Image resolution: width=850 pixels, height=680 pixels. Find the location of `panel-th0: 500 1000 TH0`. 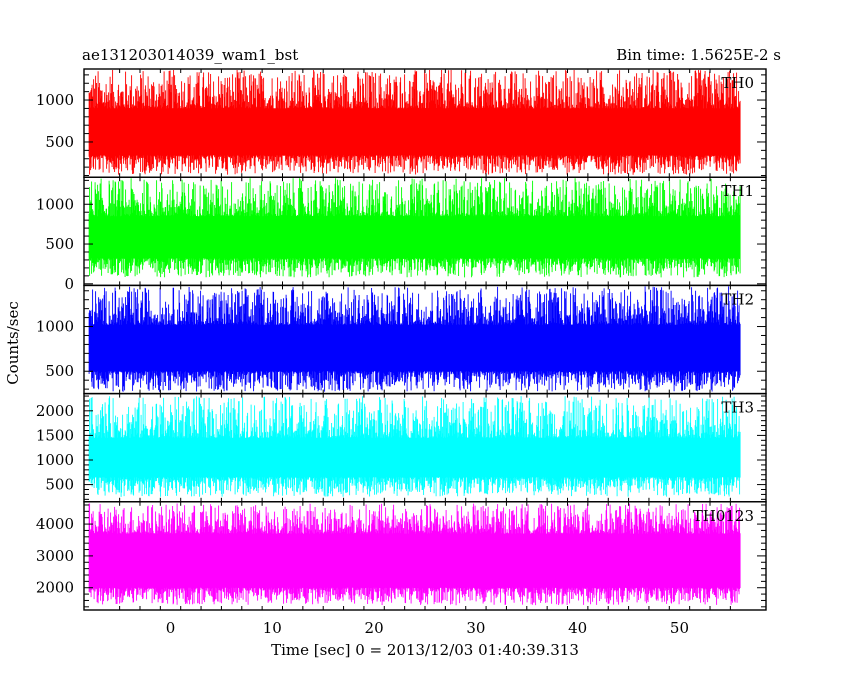

panel-th0: 500 1000 TH0 is located at coordinates (401, 123).